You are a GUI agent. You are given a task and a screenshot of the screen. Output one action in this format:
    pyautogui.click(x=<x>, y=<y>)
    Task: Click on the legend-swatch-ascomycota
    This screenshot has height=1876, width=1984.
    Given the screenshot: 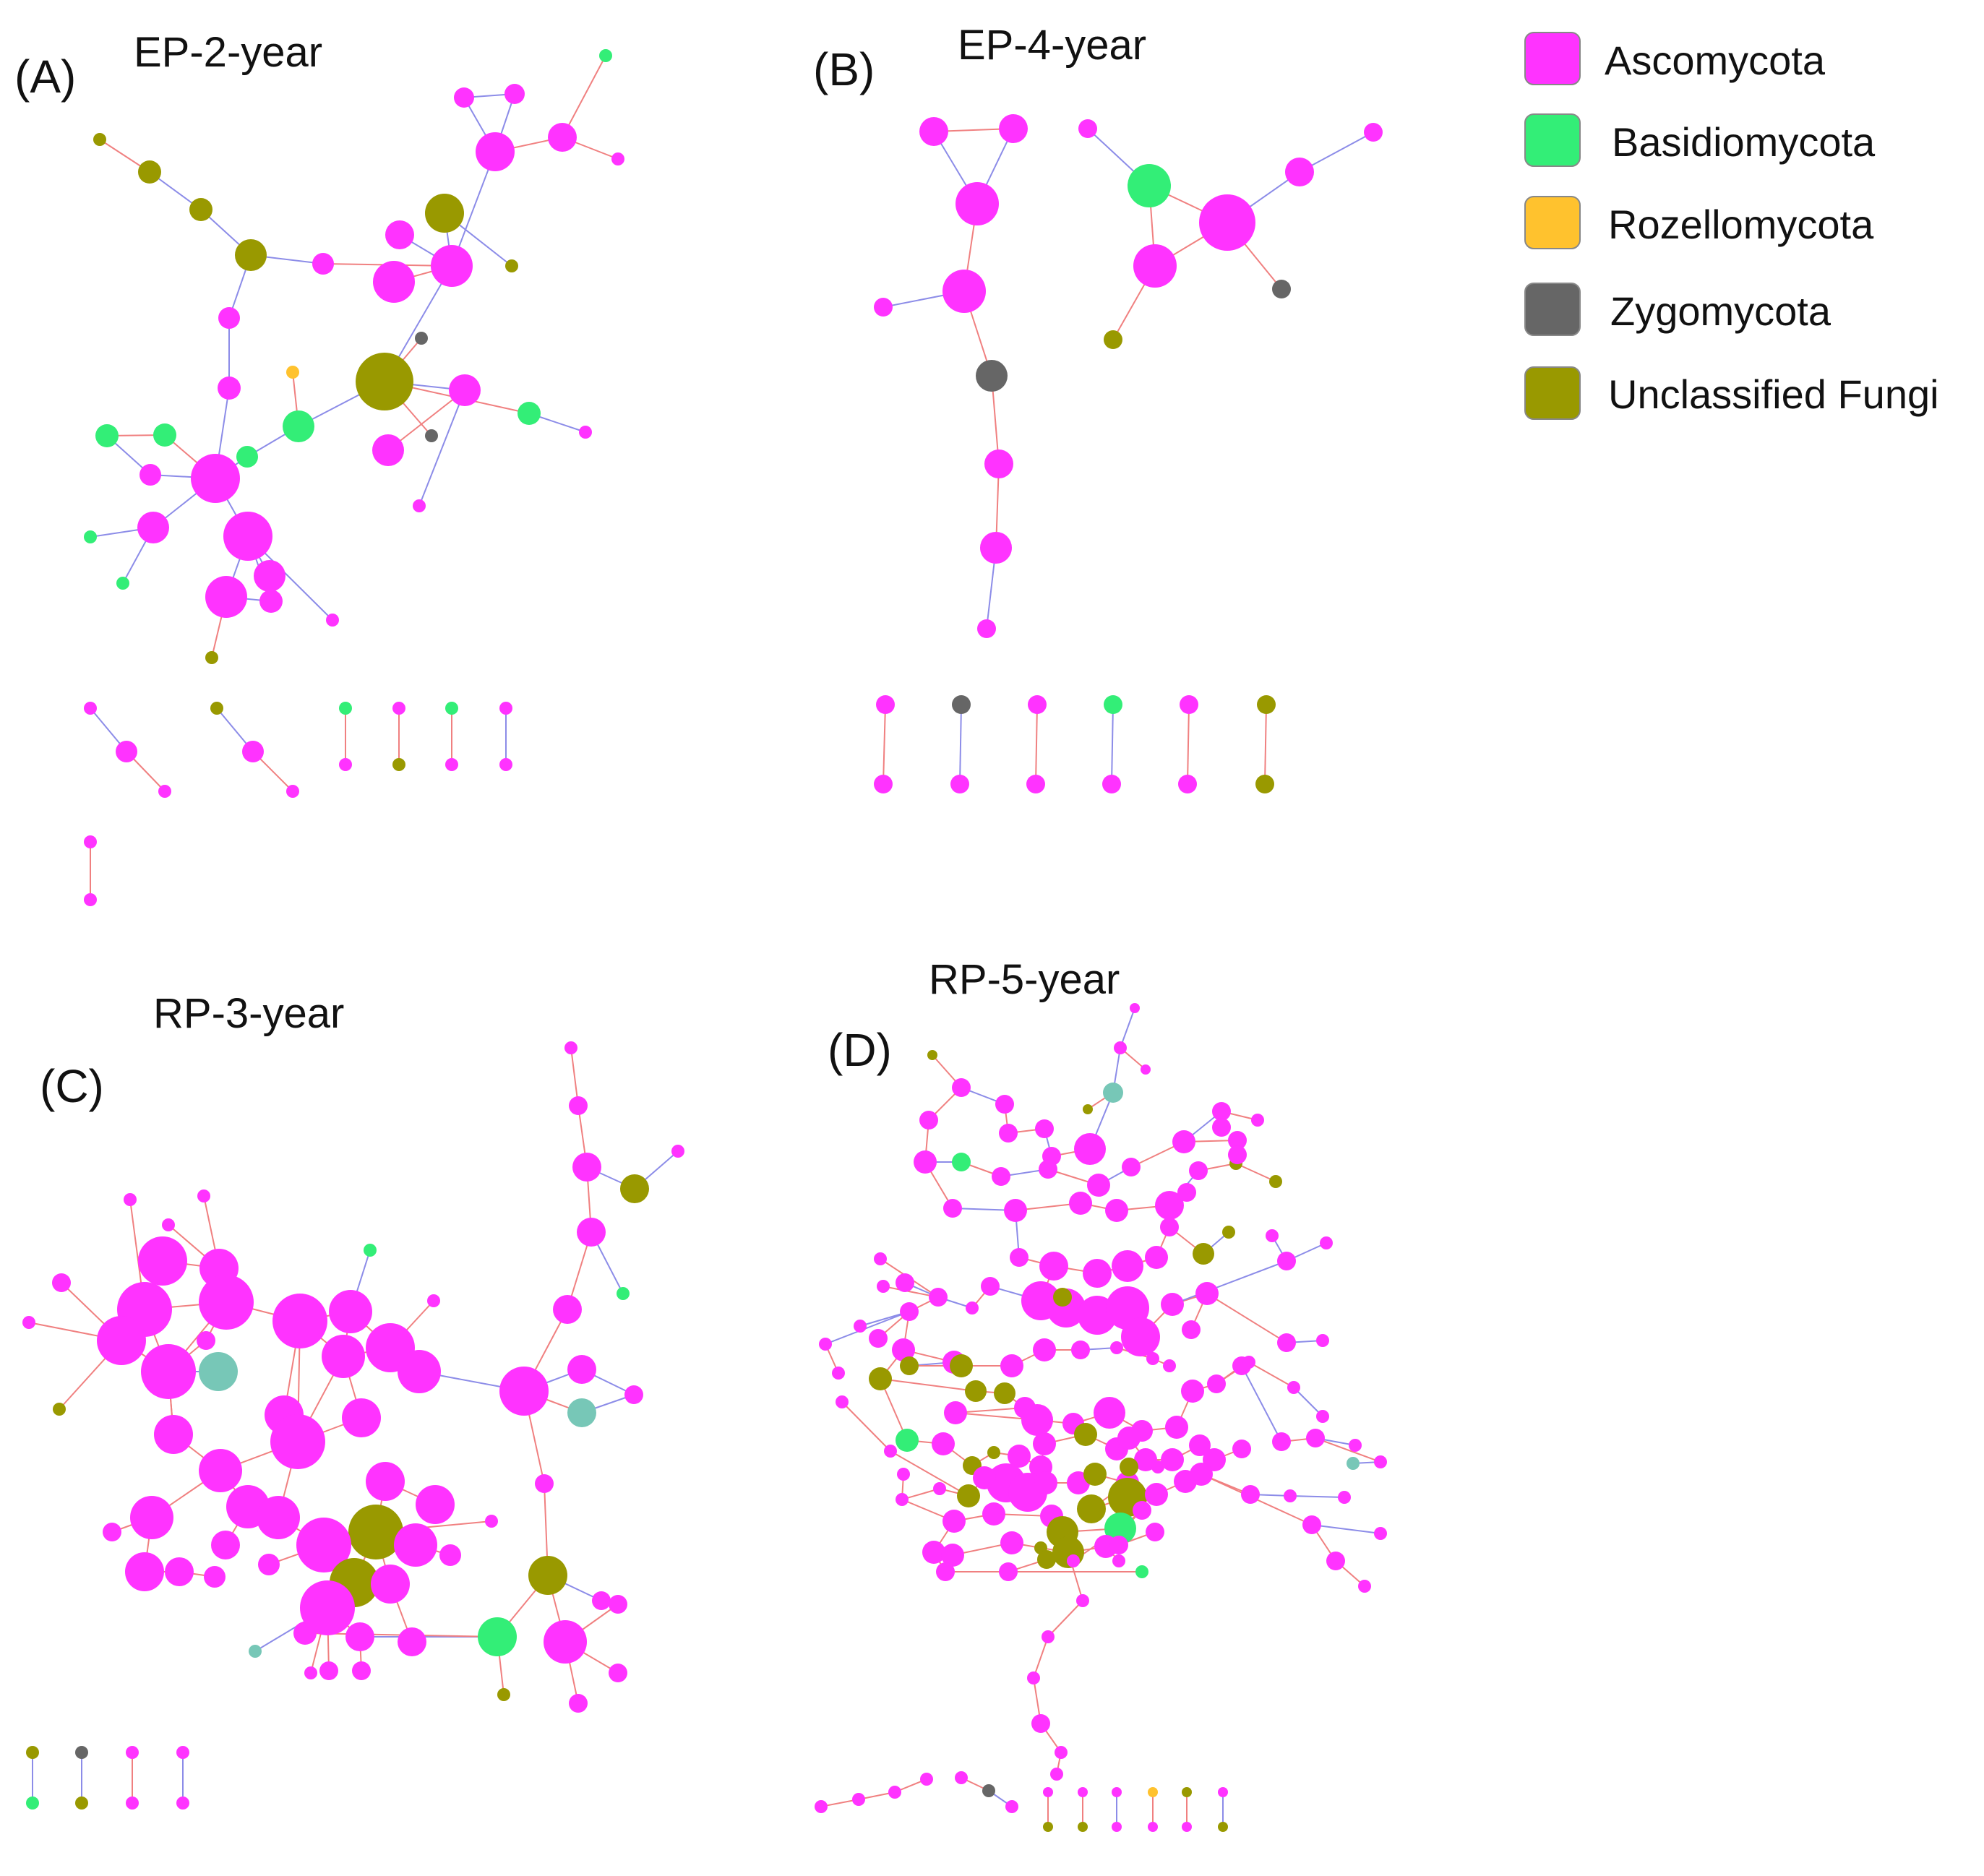 What is the action you would take?
    pyautogui.click(x=1553, y=58)
    